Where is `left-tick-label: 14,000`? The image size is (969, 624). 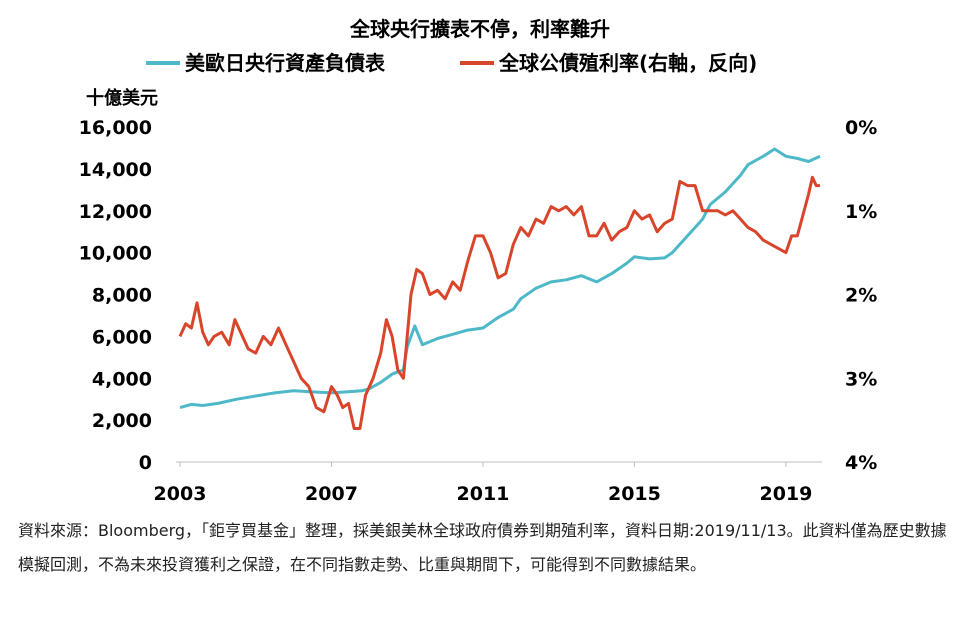
left-tick-label: 14,000 is located at coordinates (115, 170).